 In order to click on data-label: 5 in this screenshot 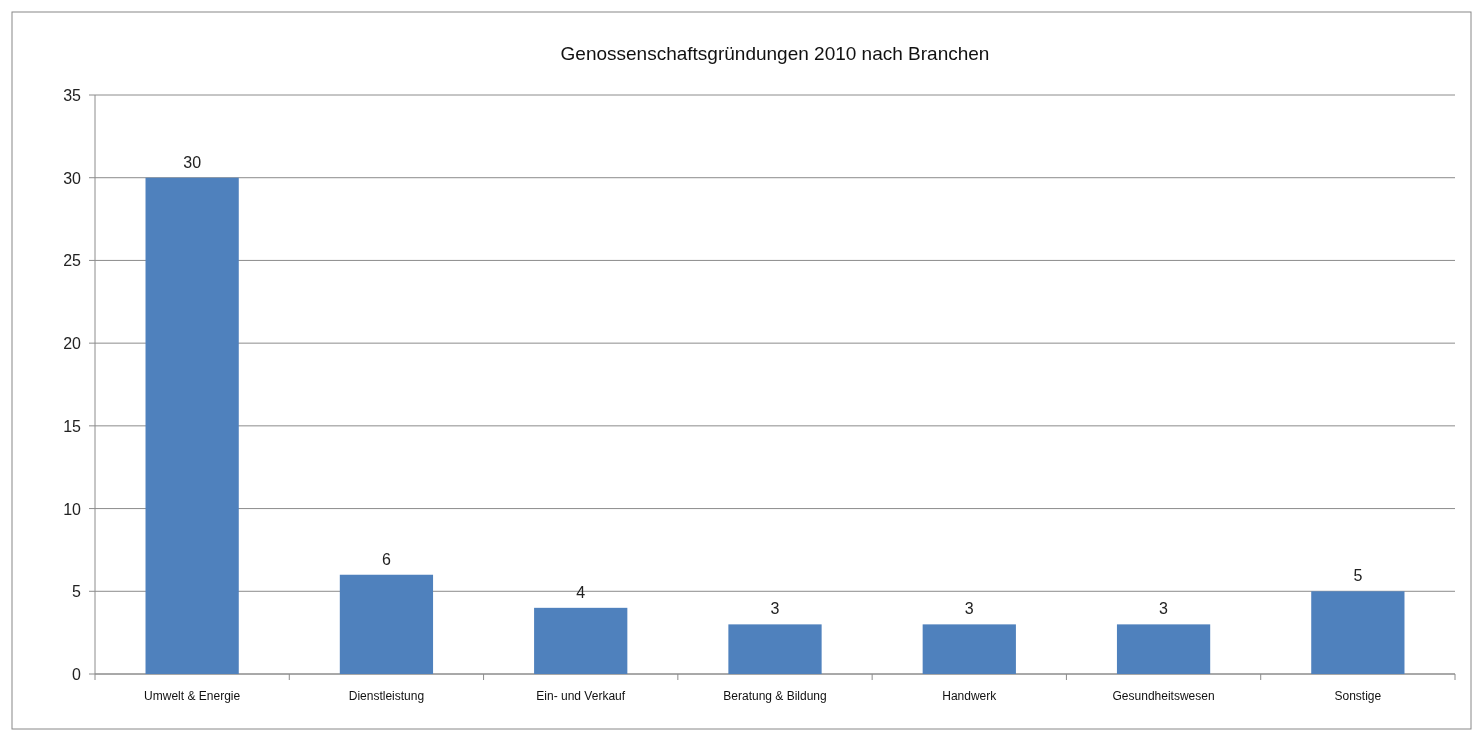, I will do `click(1358, 576)`.